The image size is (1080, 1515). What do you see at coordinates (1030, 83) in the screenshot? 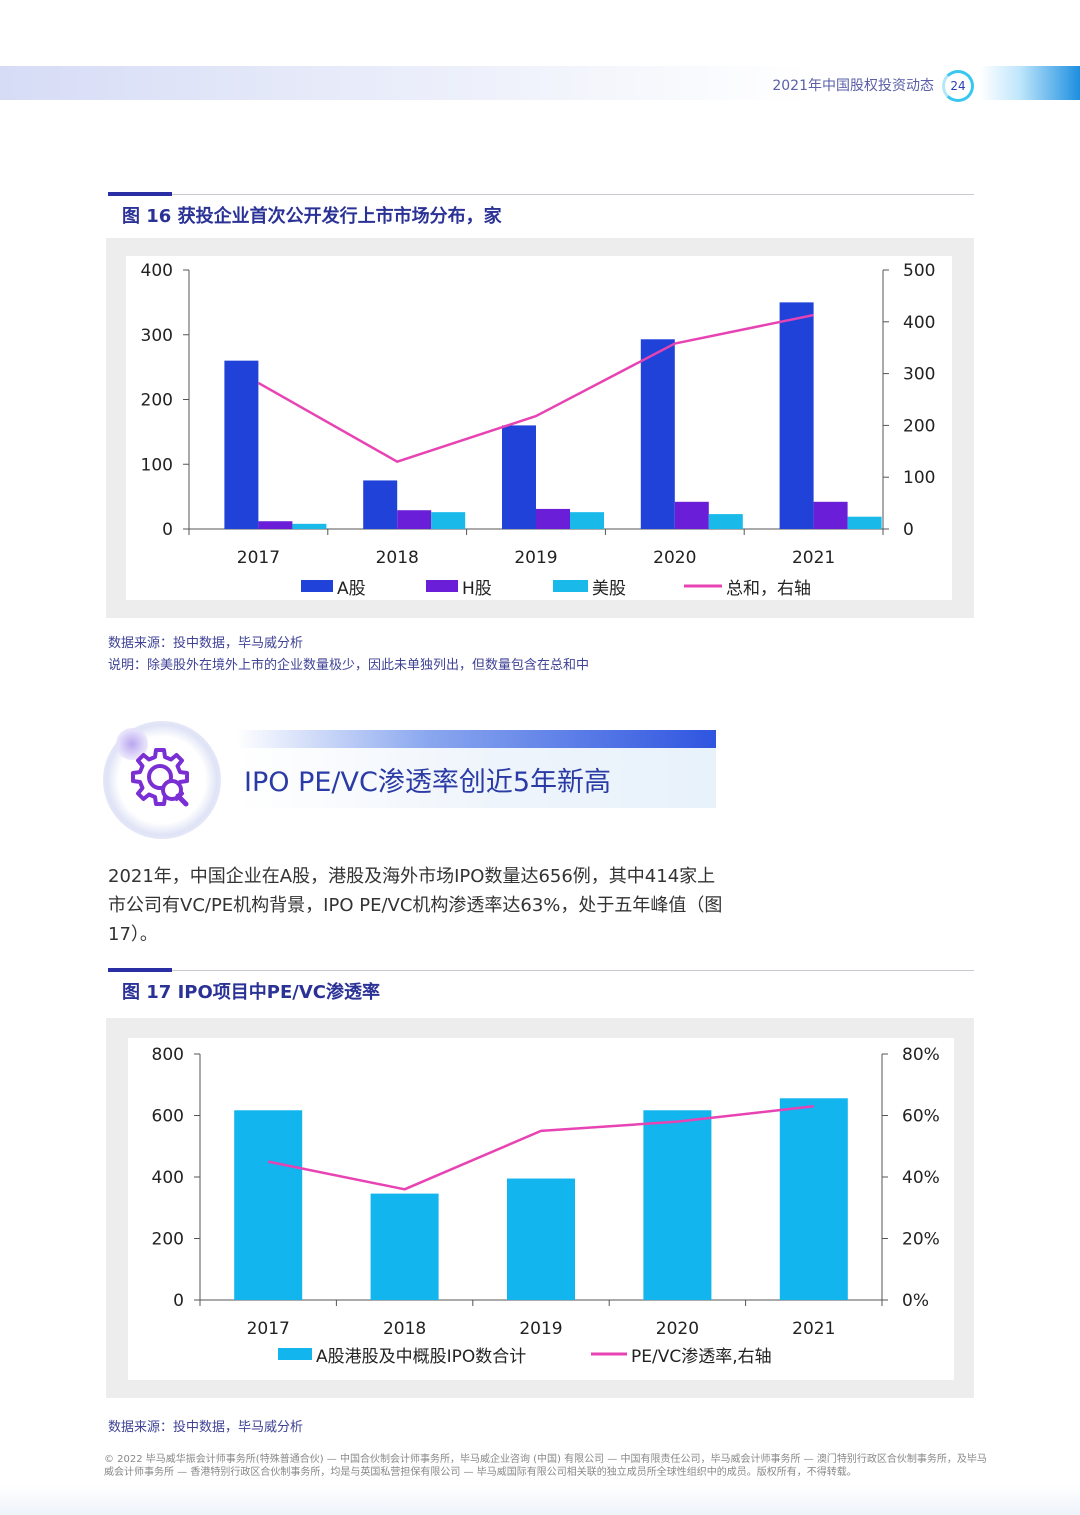
I see `header-accent` at bounding box center [1030, 83].